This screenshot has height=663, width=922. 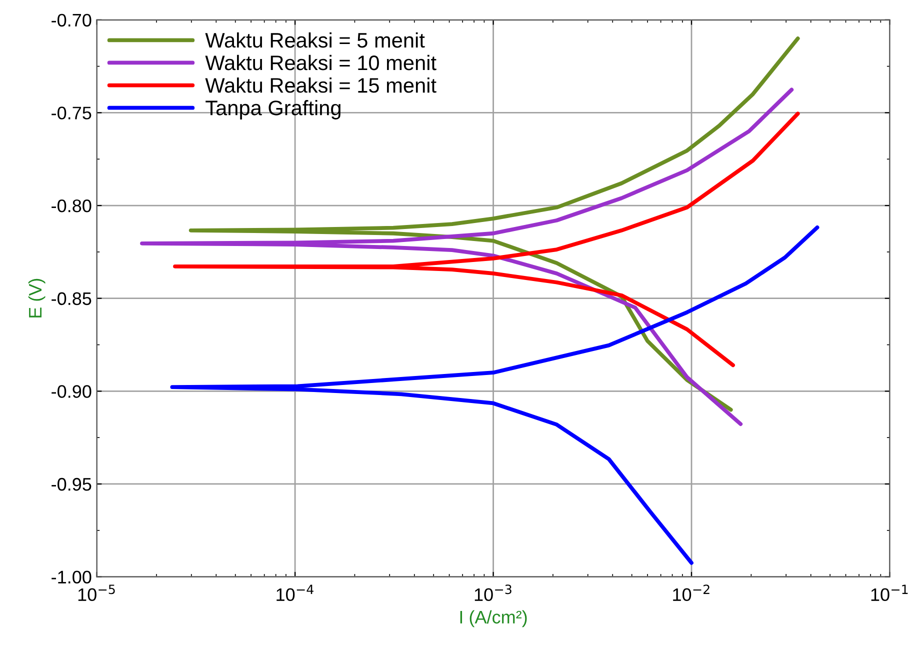 I want to click on y-tick-label: -0.85, so click(x=72, y=299).